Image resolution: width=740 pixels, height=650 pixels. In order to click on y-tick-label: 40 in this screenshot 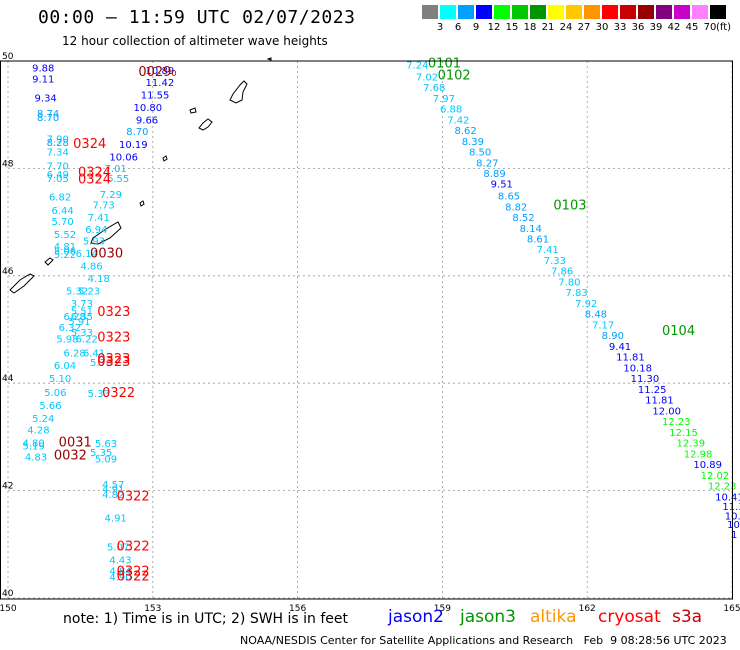, I will do `click(8, 594)`.